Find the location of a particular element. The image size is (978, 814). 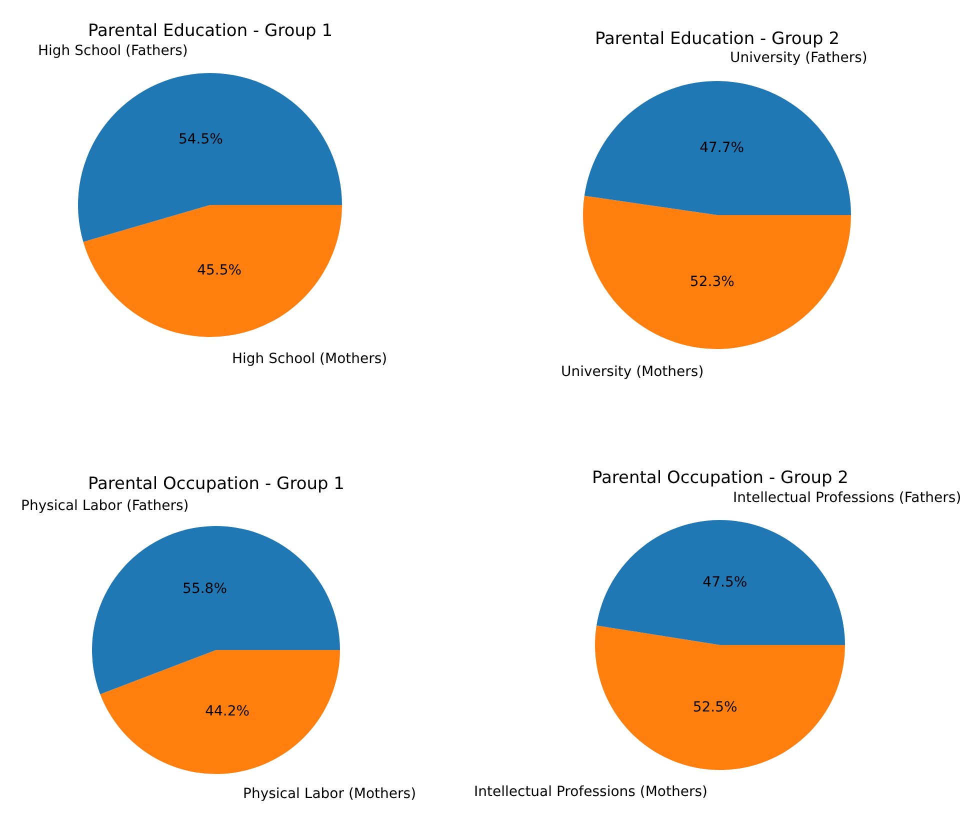

slice-label: High School (Mothers) is located at coordinates (310, 359).